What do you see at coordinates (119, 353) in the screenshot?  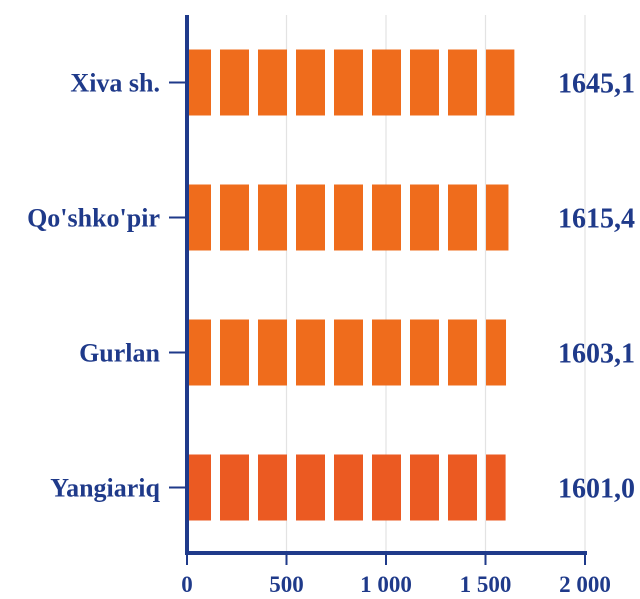 I see `category-label: Gurlan` at bounding box center [119, 353].